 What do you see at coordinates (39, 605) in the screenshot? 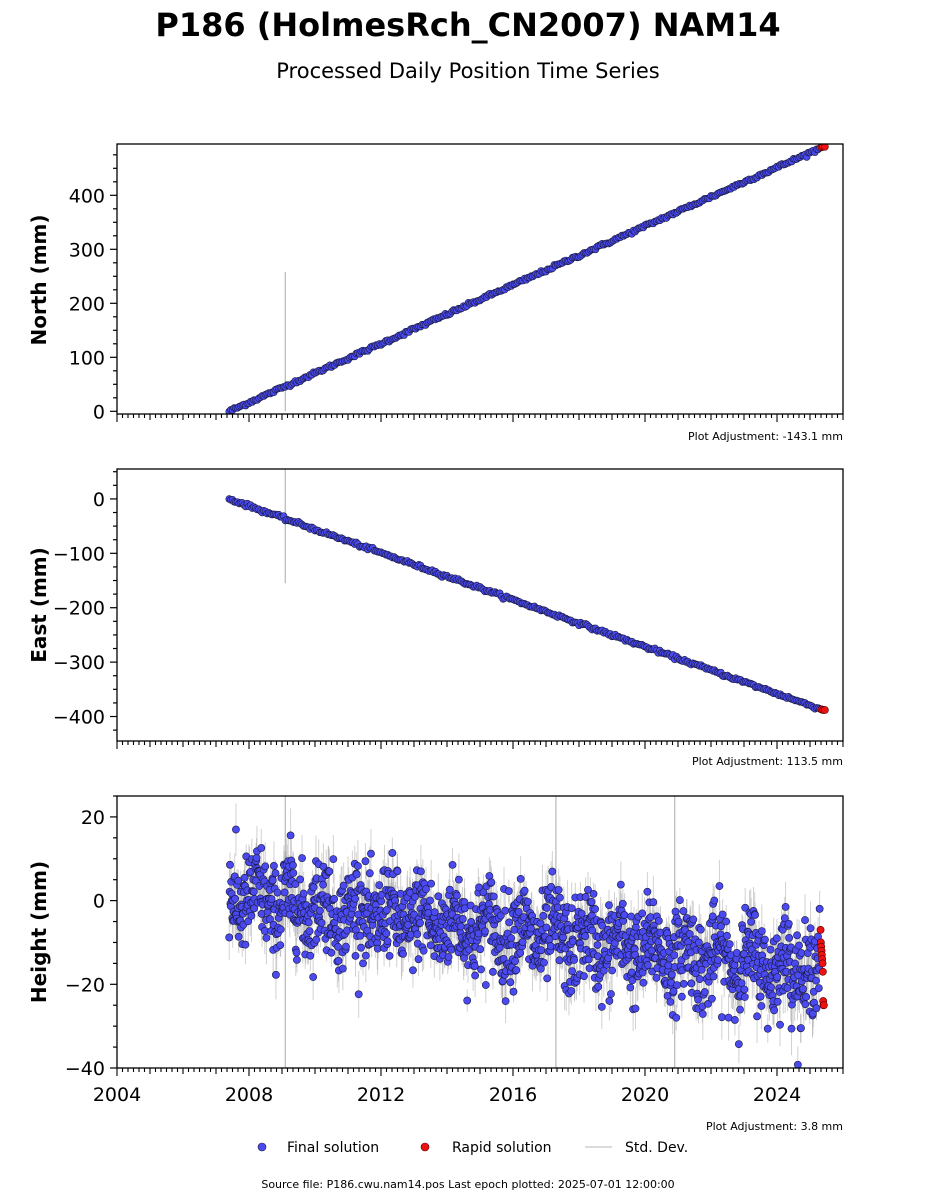
I see `y-axis-label: East (mm)` at bounding box center [39, 605].